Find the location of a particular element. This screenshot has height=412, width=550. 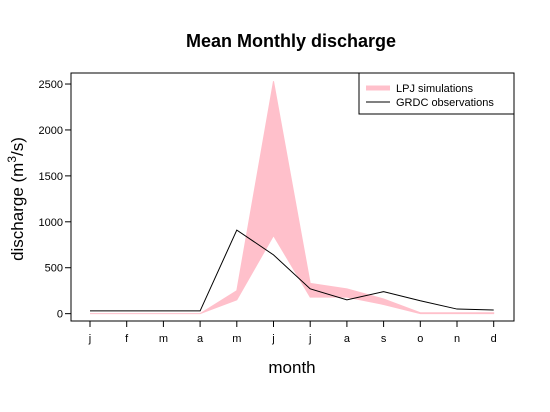

y-tick-label: 1000 is located at coordinates (51, 223).